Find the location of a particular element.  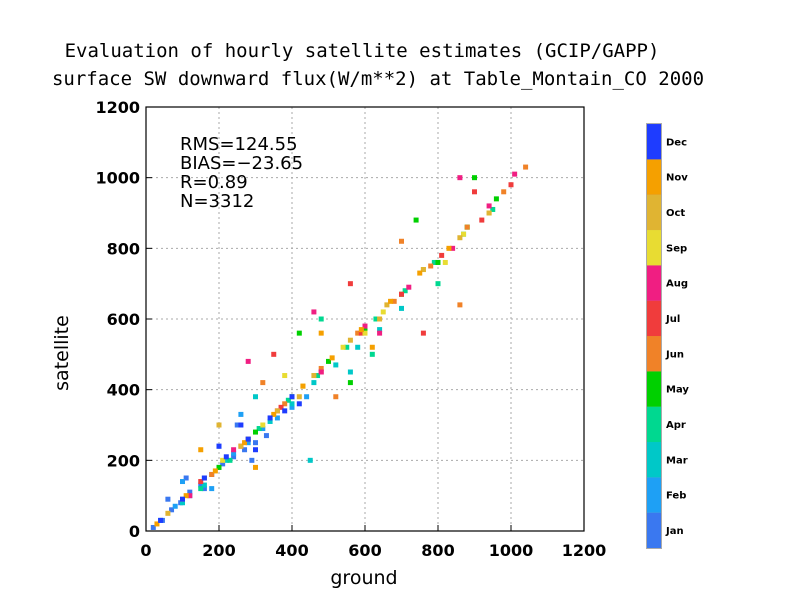

y-tick-label: 1200 is located at coordinates (117, 107).